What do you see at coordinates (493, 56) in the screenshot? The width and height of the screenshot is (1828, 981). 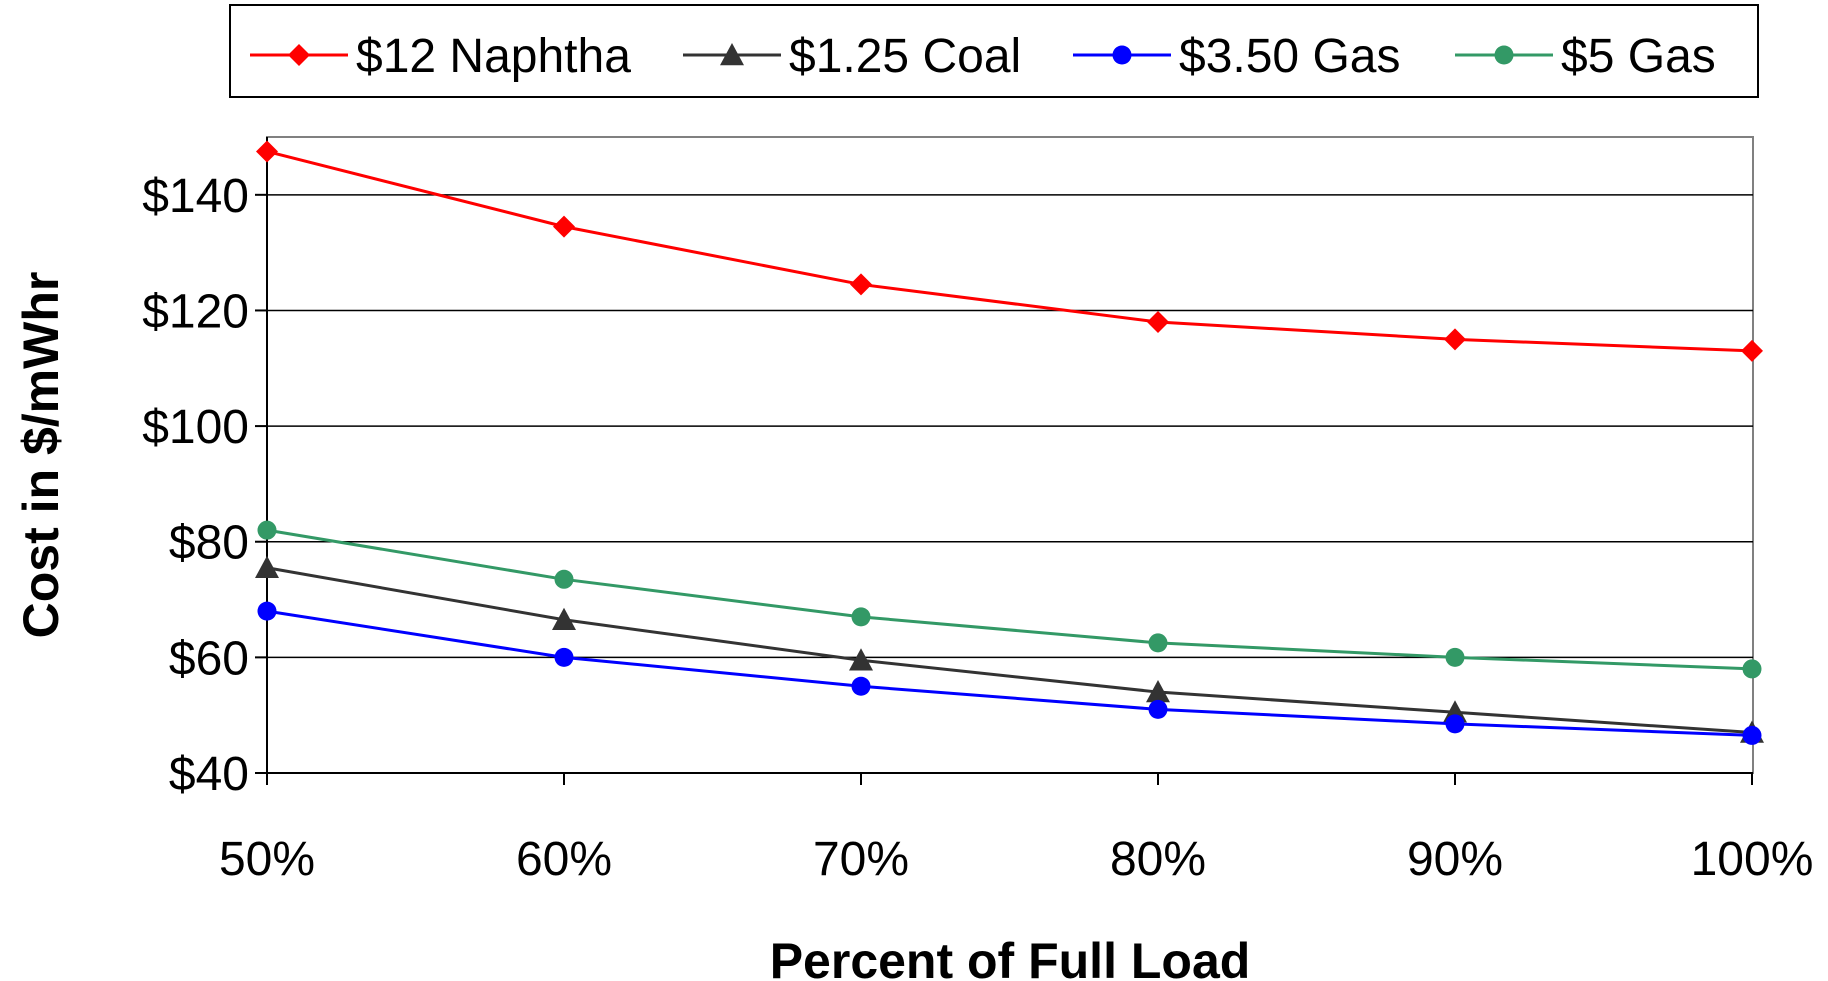 I see `legend-label: $12 Naphtha` at bounding box center [493, 56].